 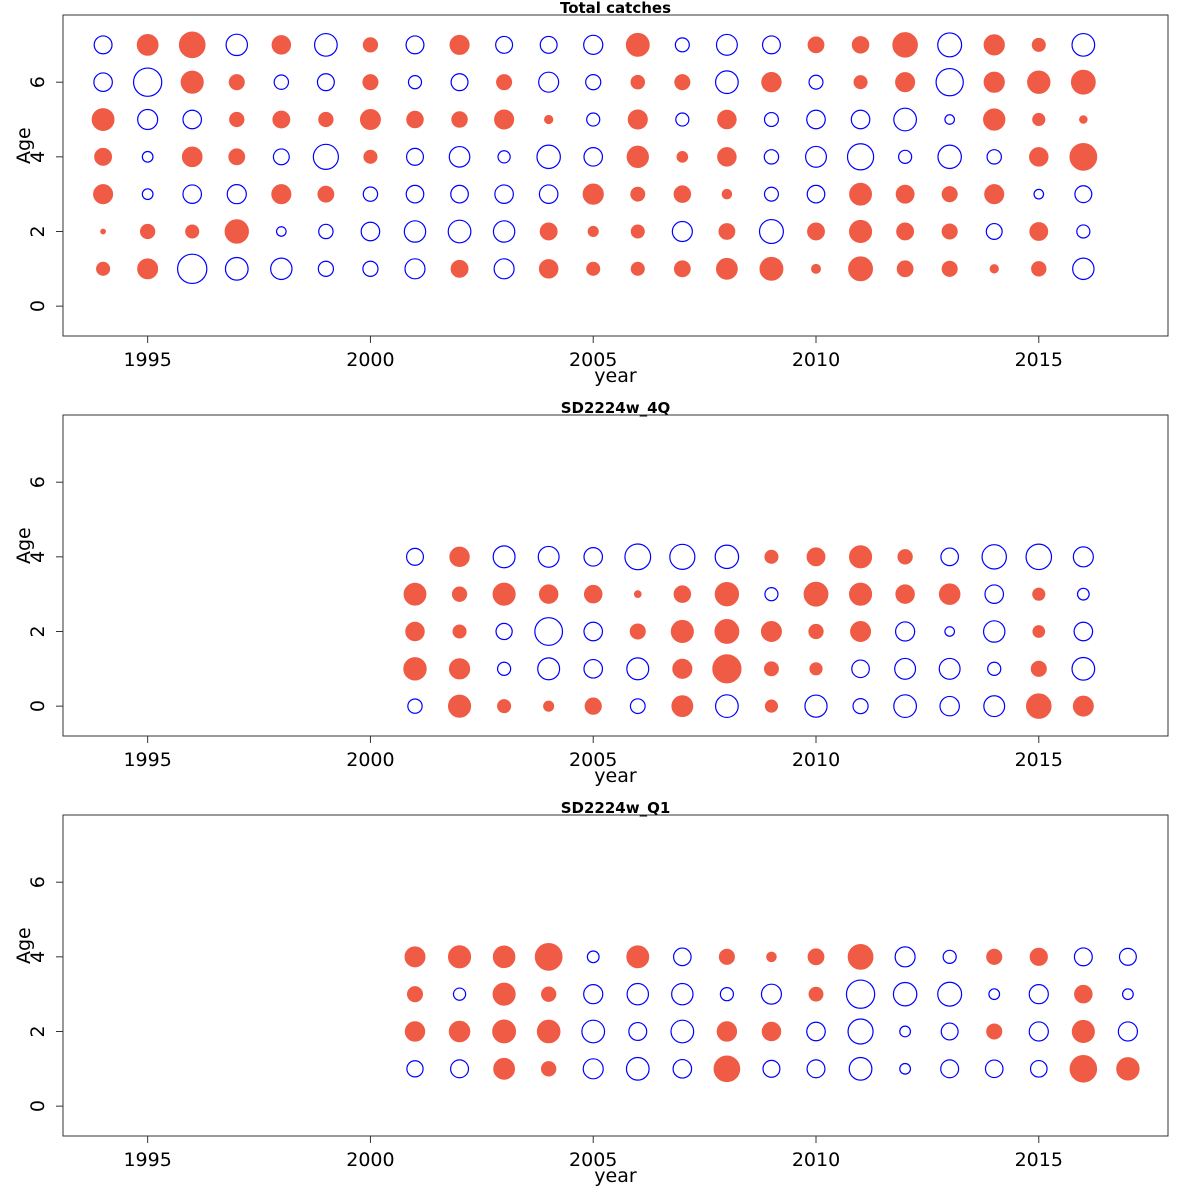 What do you see at coordinates (38, 231) in the screenshot?
I see `y-tick-label: 2` at bounding box center [38, 231].